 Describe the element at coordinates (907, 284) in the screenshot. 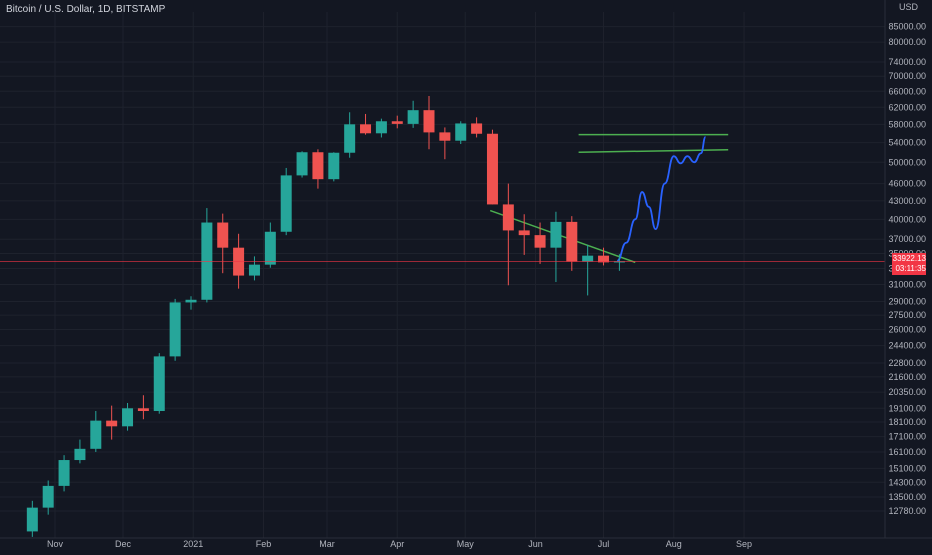

I see `y-tick-label: 31000.00` at that location.